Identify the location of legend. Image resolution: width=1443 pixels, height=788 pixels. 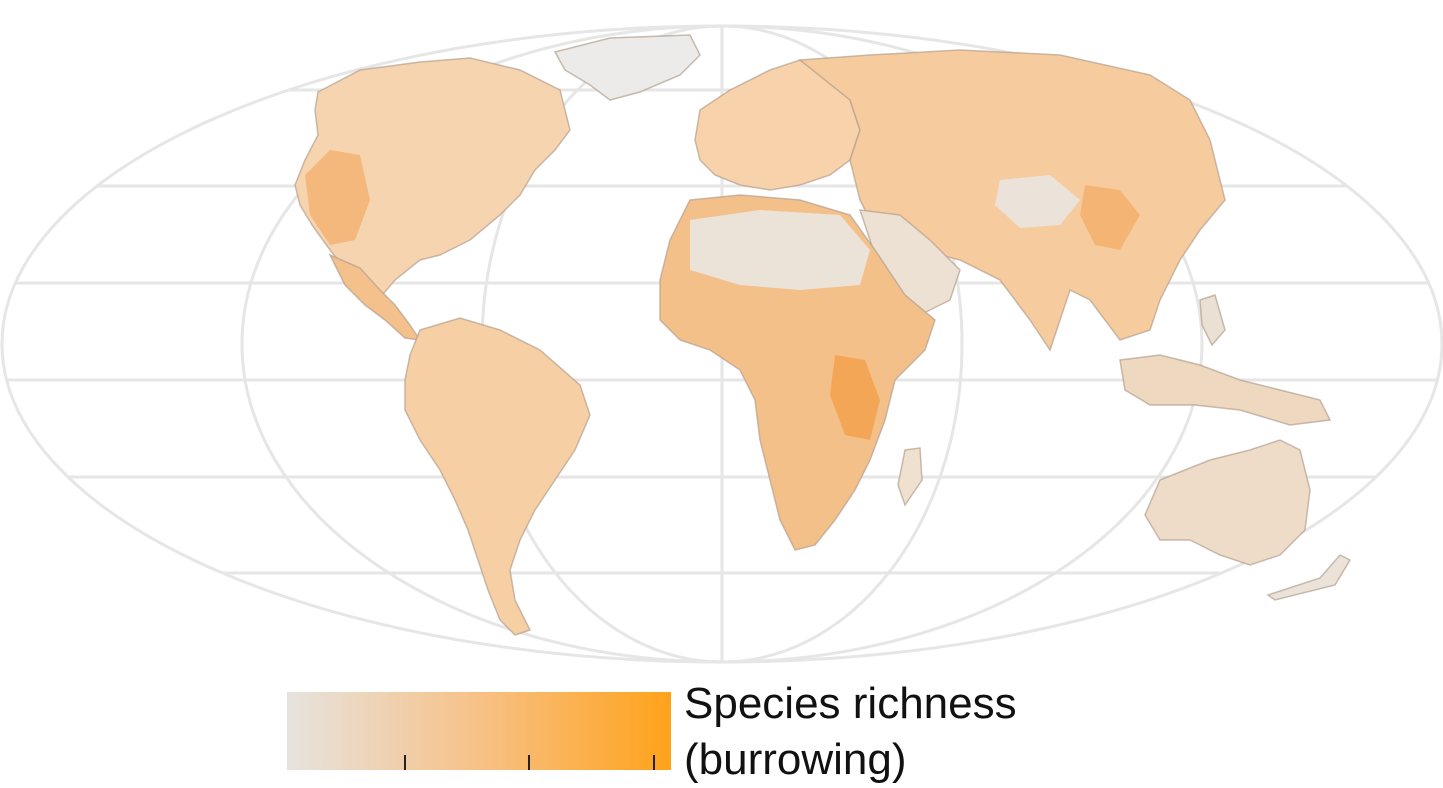
(479, 731).